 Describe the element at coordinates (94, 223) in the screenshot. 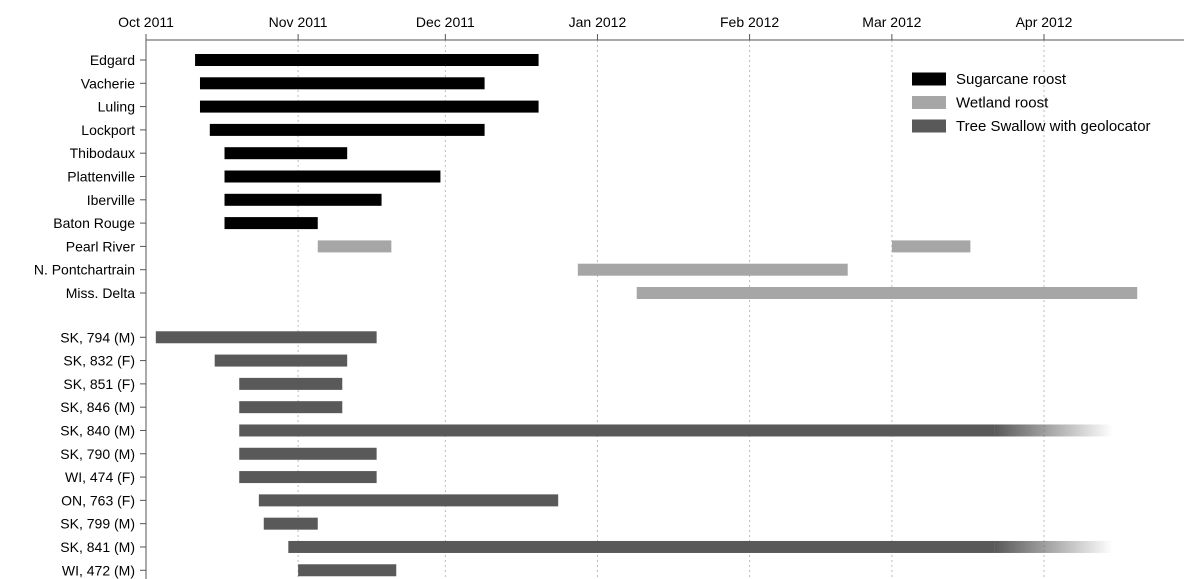

I see `row-label: Baton Rouge` at that location.